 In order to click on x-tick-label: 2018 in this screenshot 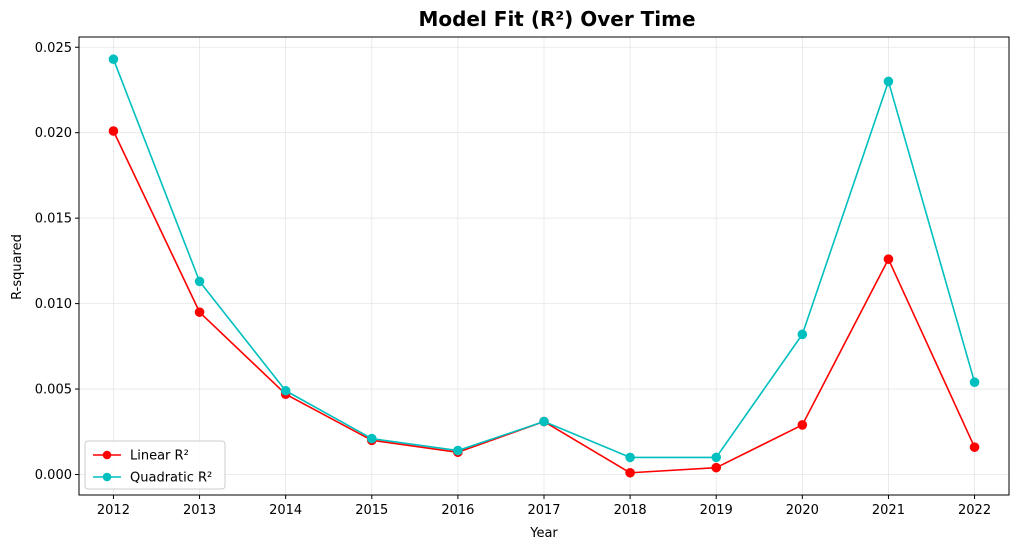, I will do `click(630, 510)`.